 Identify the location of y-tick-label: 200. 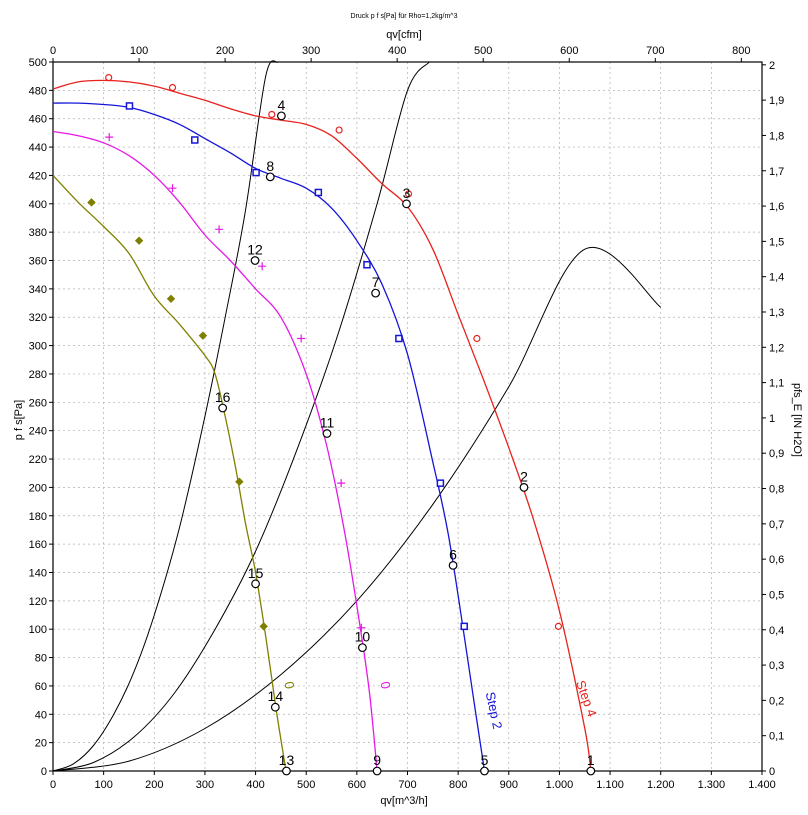
(38, 488).